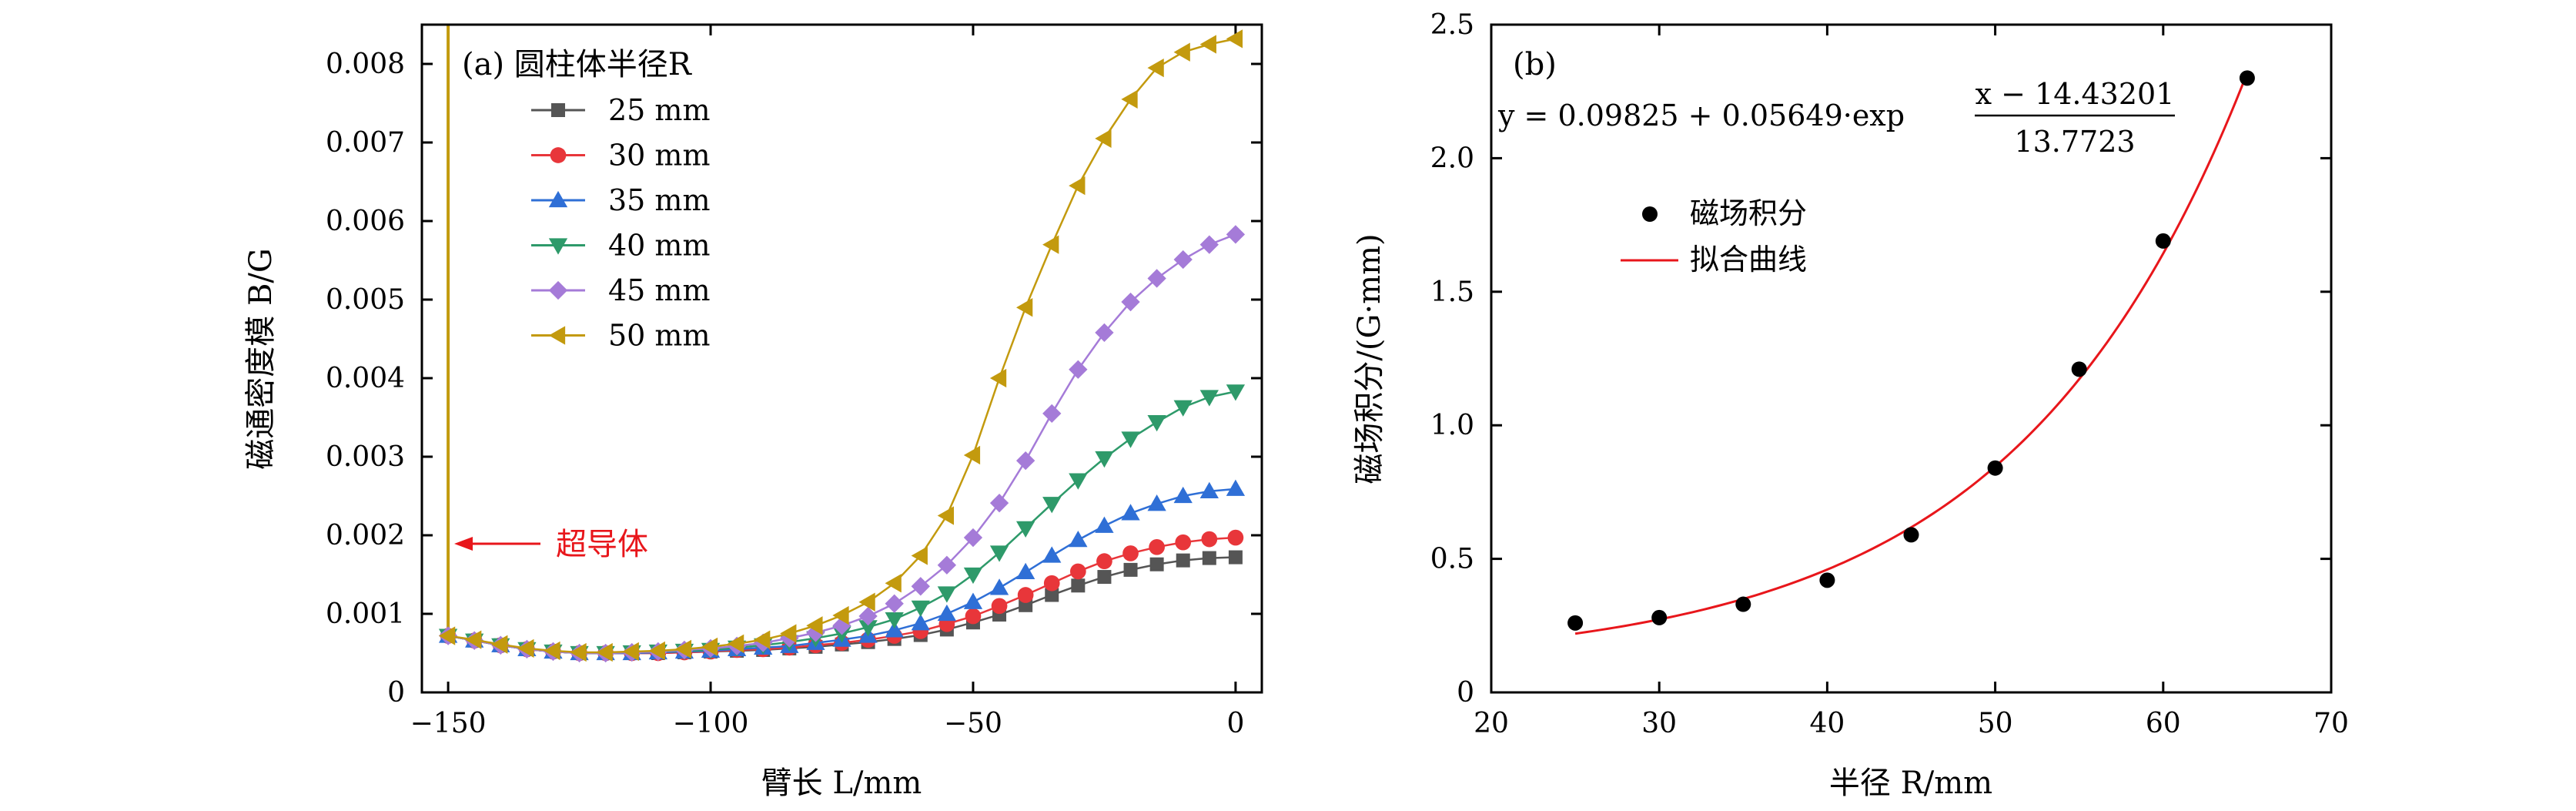 This screenshot has height=811, width=2576. I want to click on panel-a-y-tick-label: 0, so click(396, 693).